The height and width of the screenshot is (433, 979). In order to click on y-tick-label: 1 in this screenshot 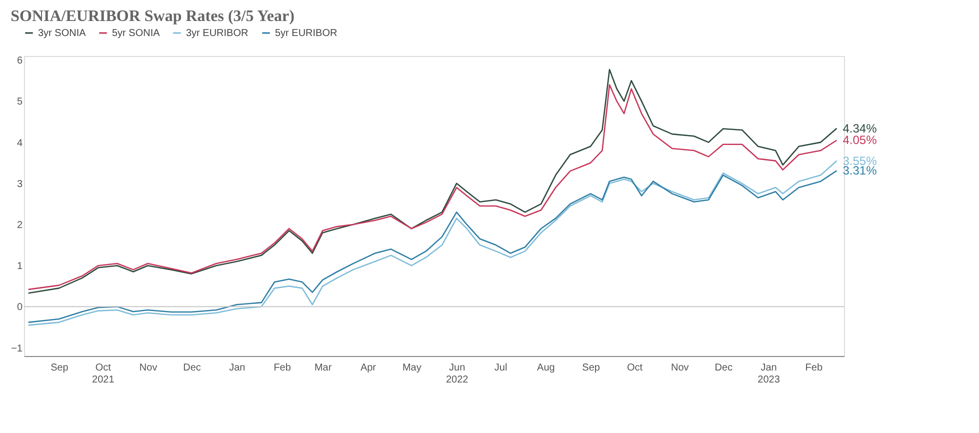, I will do `click(19, 266)`.